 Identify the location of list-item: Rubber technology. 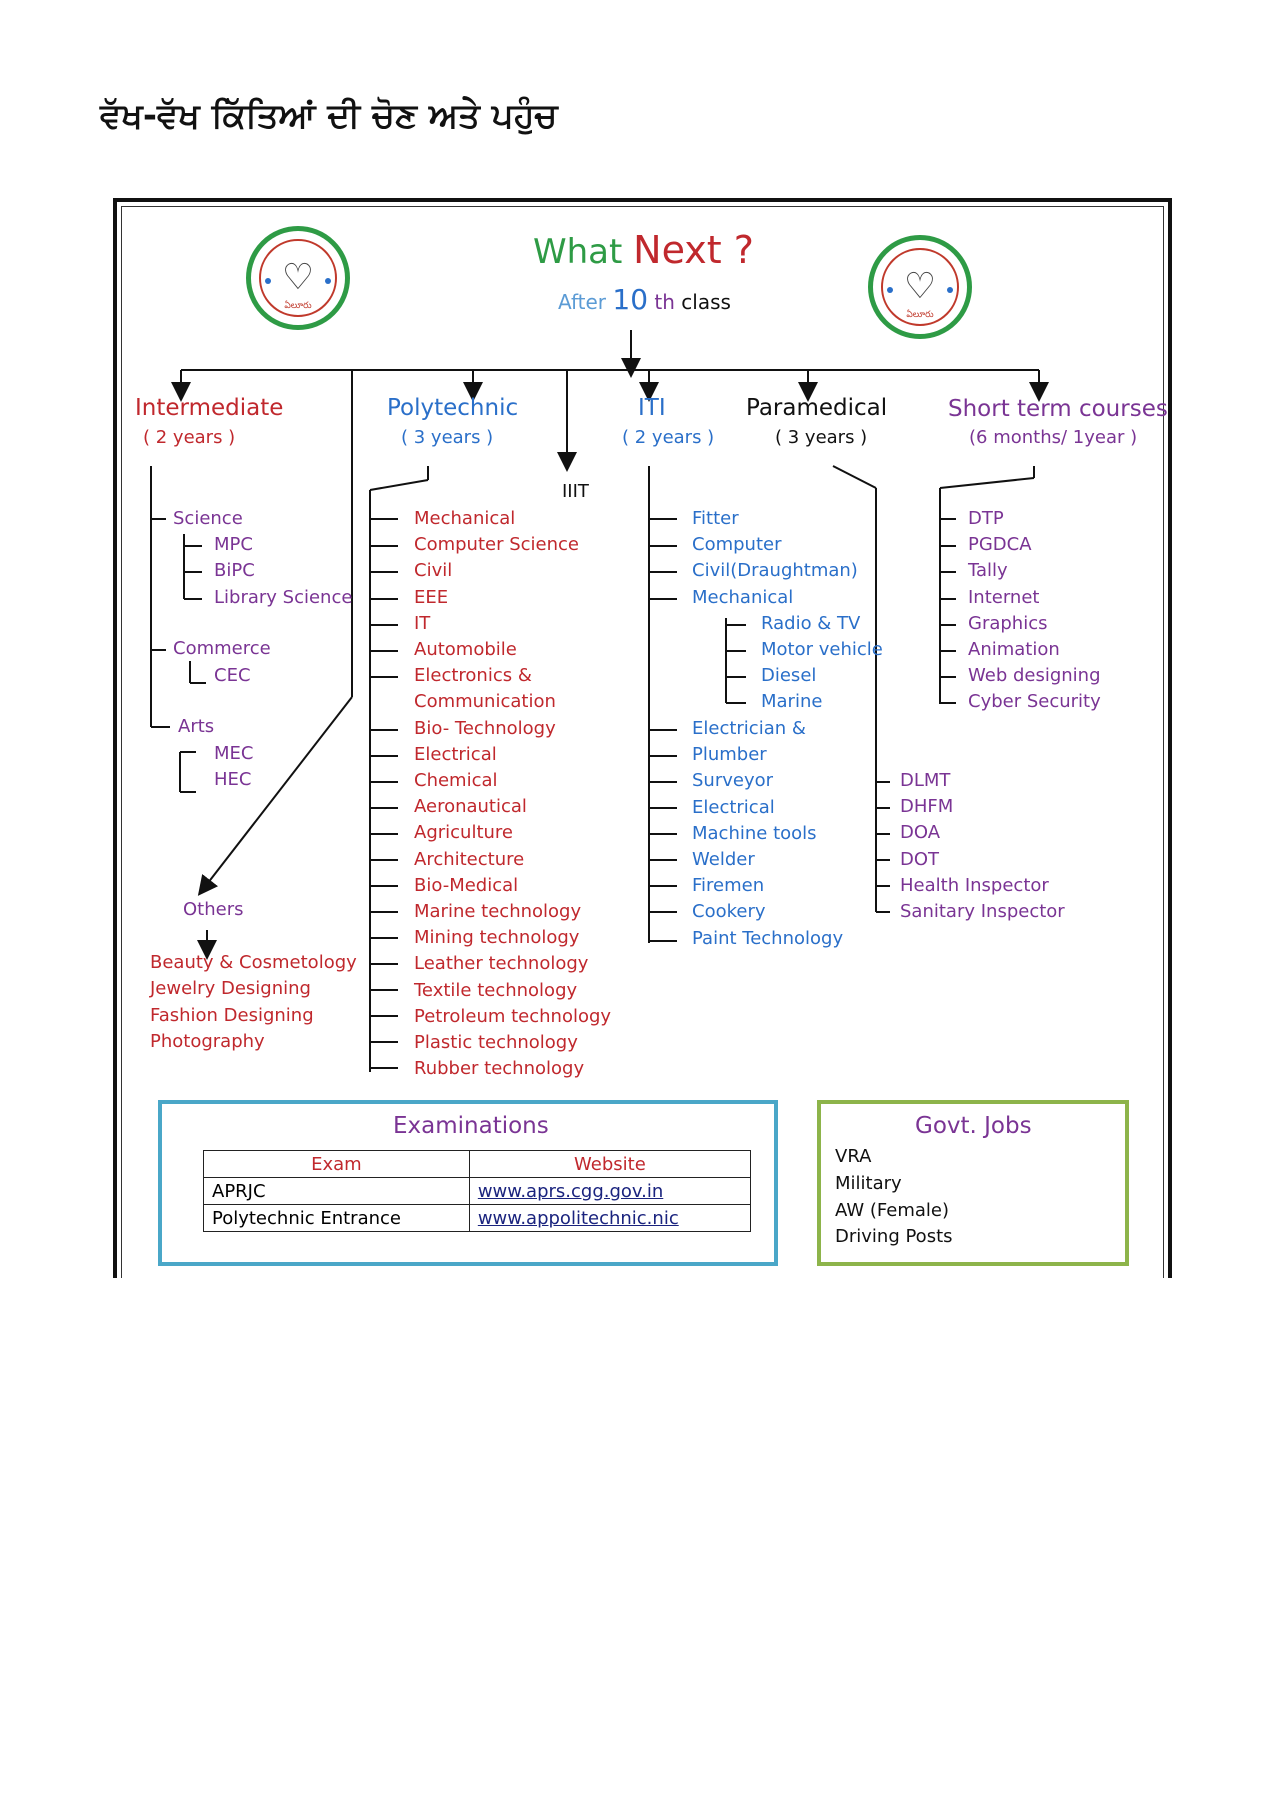
(499, 1069).